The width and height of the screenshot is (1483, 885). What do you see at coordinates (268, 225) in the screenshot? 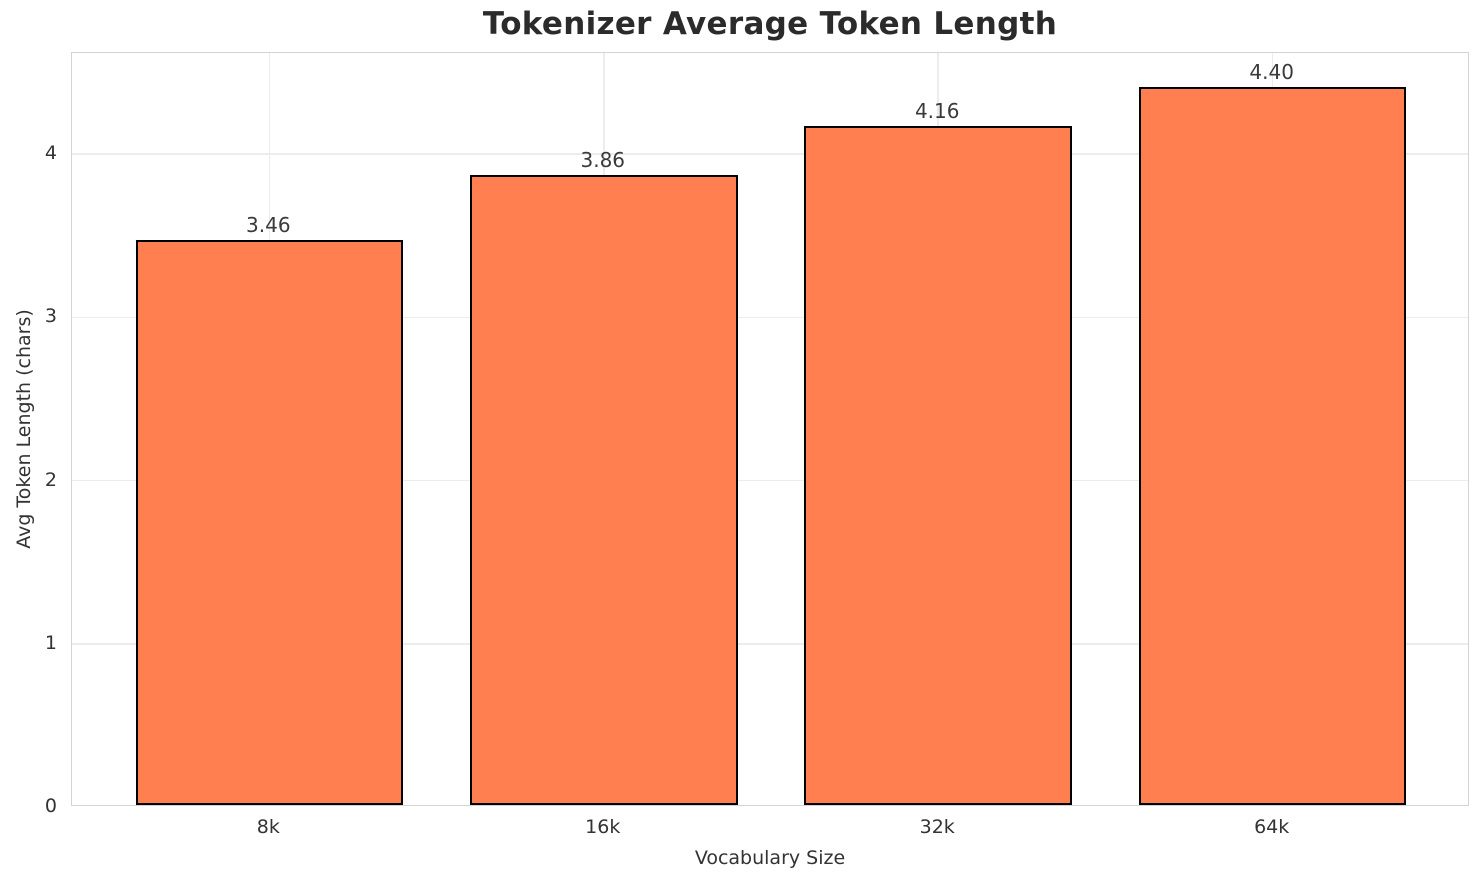
I see `bar-value-label-8k: 3.46` at bounding box center [268, 225].